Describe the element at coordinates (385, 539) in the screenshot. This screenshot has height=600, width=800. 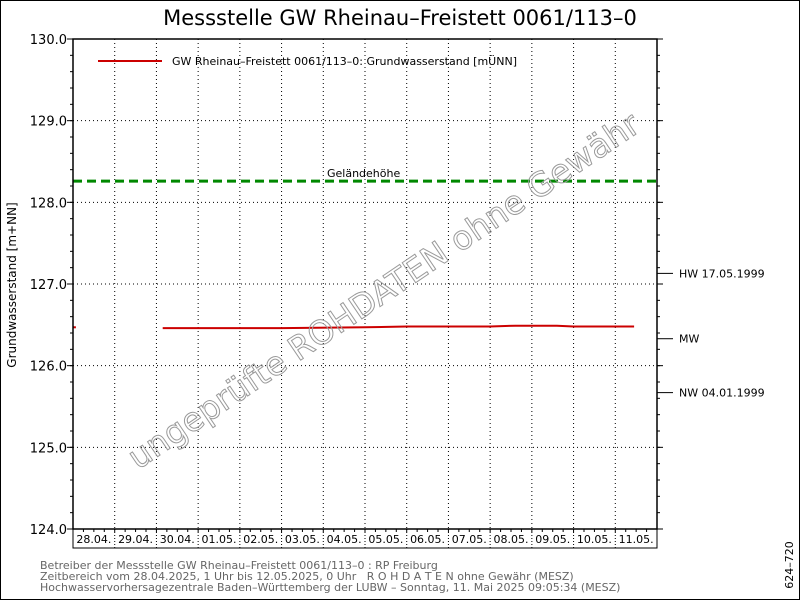
I see `x-tick-label: 05.05.` at that location.